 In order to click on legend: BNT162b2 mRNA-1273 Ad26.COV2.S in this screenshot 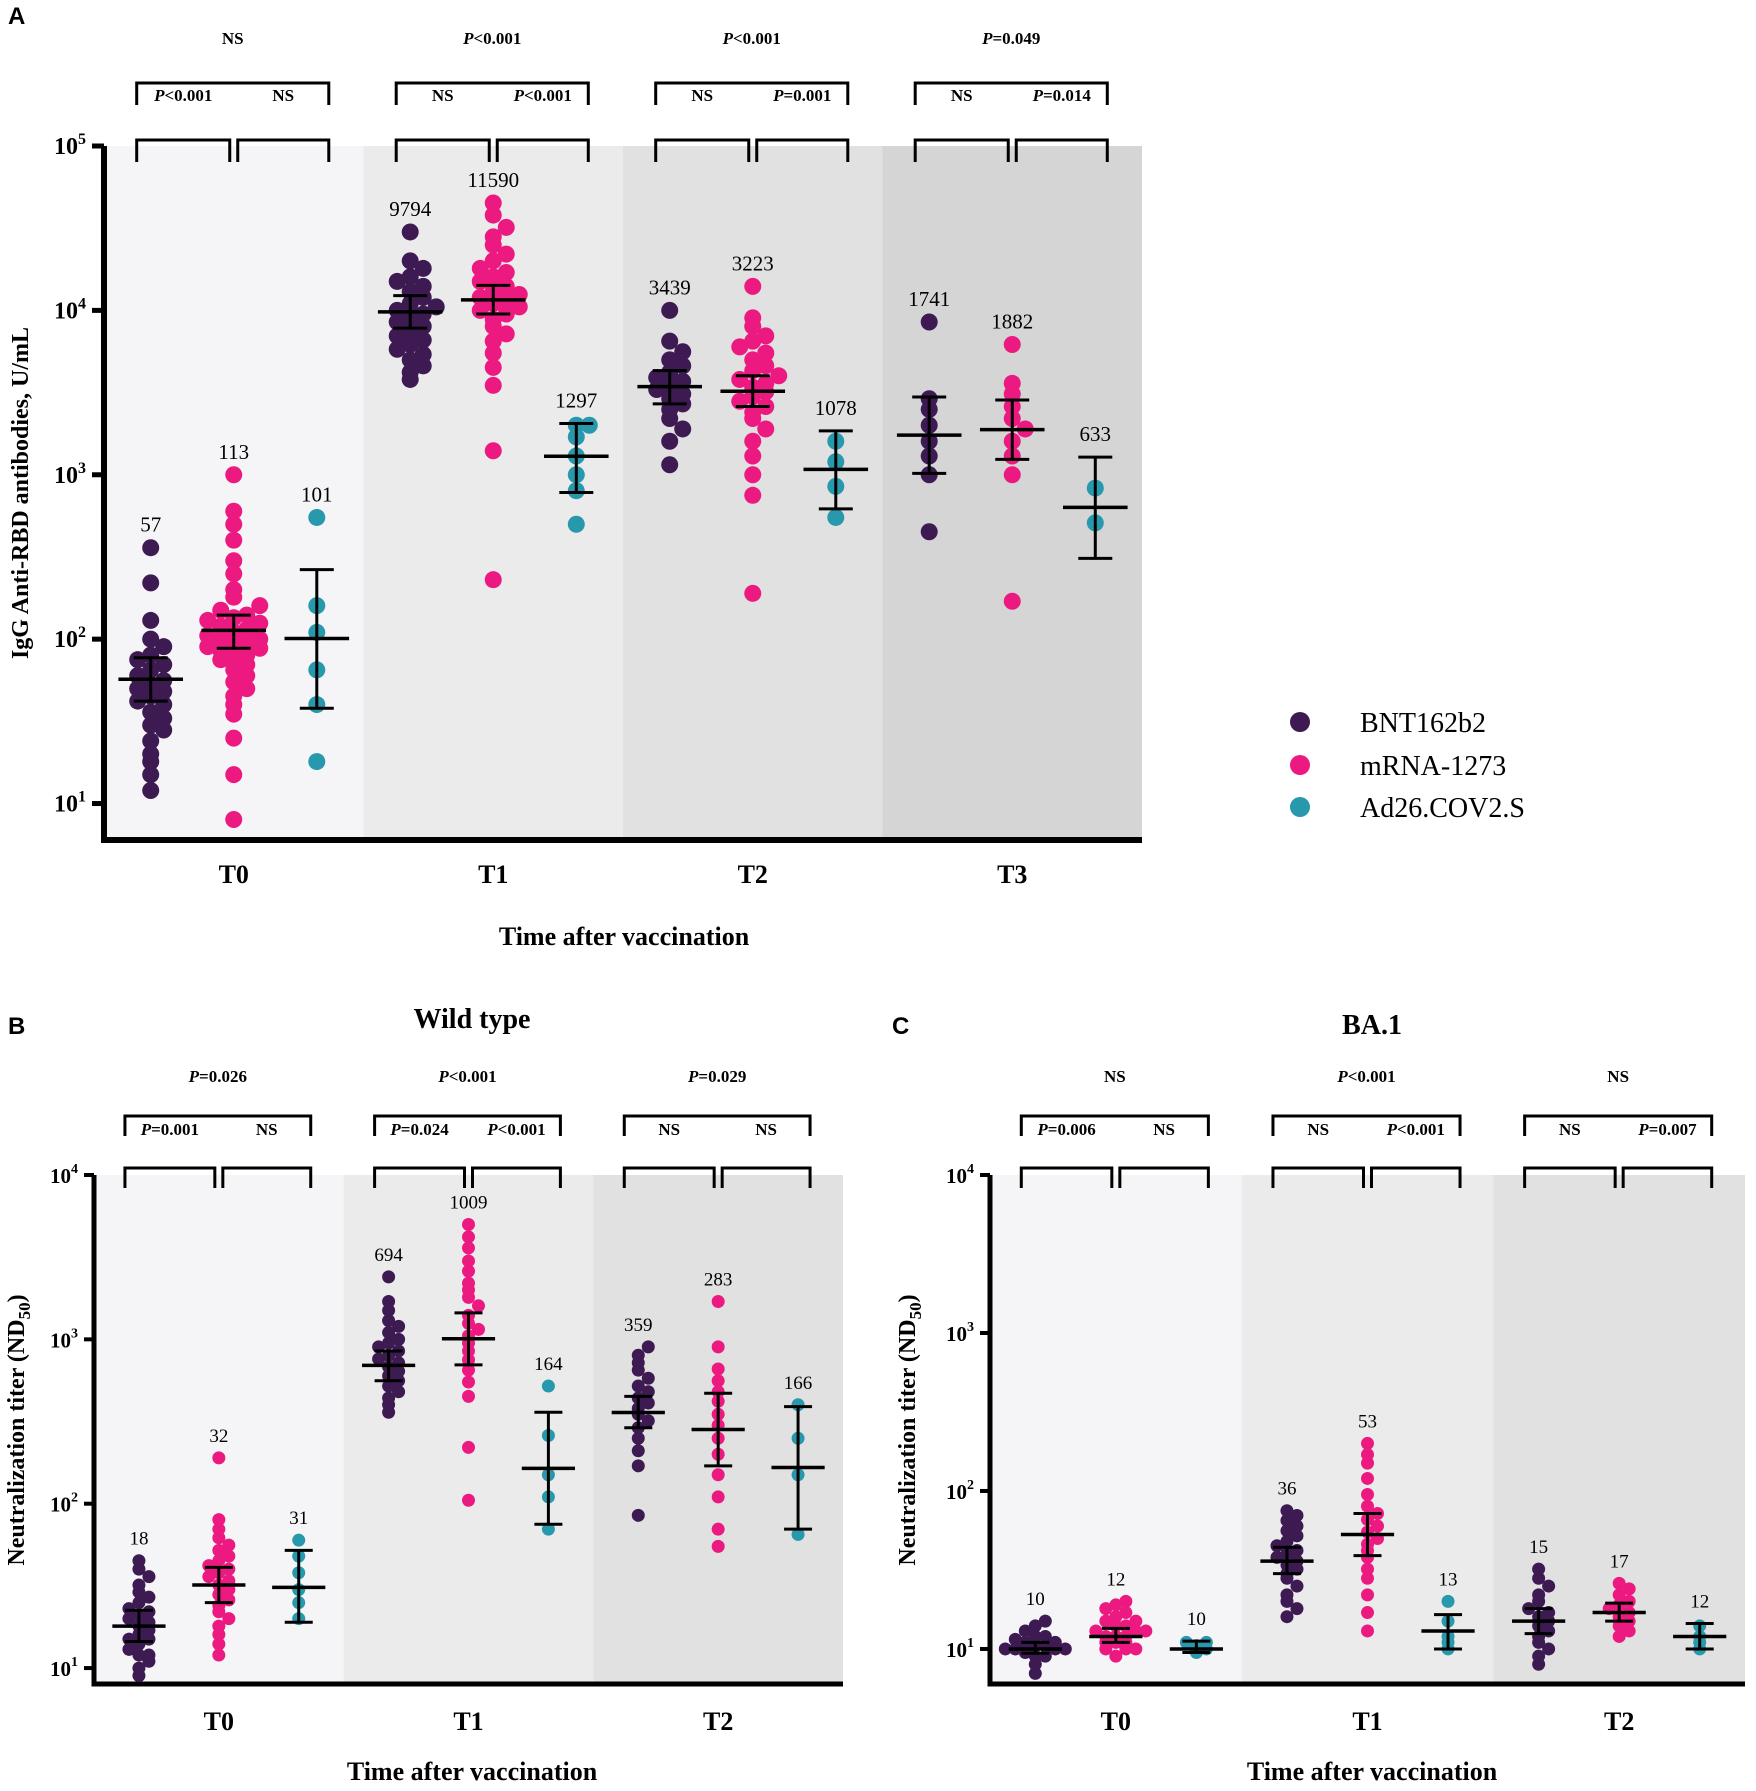, I will do `click(1407, 766)`.